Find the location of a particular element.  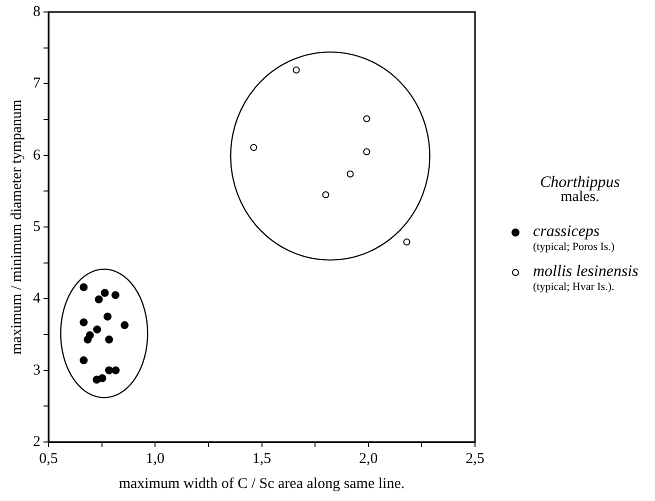

y-tick-label: 2 is located at coordinates (36, 442).